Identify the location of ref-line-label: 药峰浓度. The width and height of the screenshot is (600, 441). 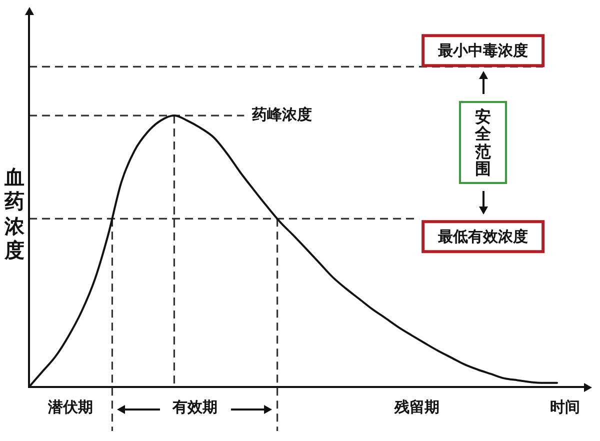
(281, 114).